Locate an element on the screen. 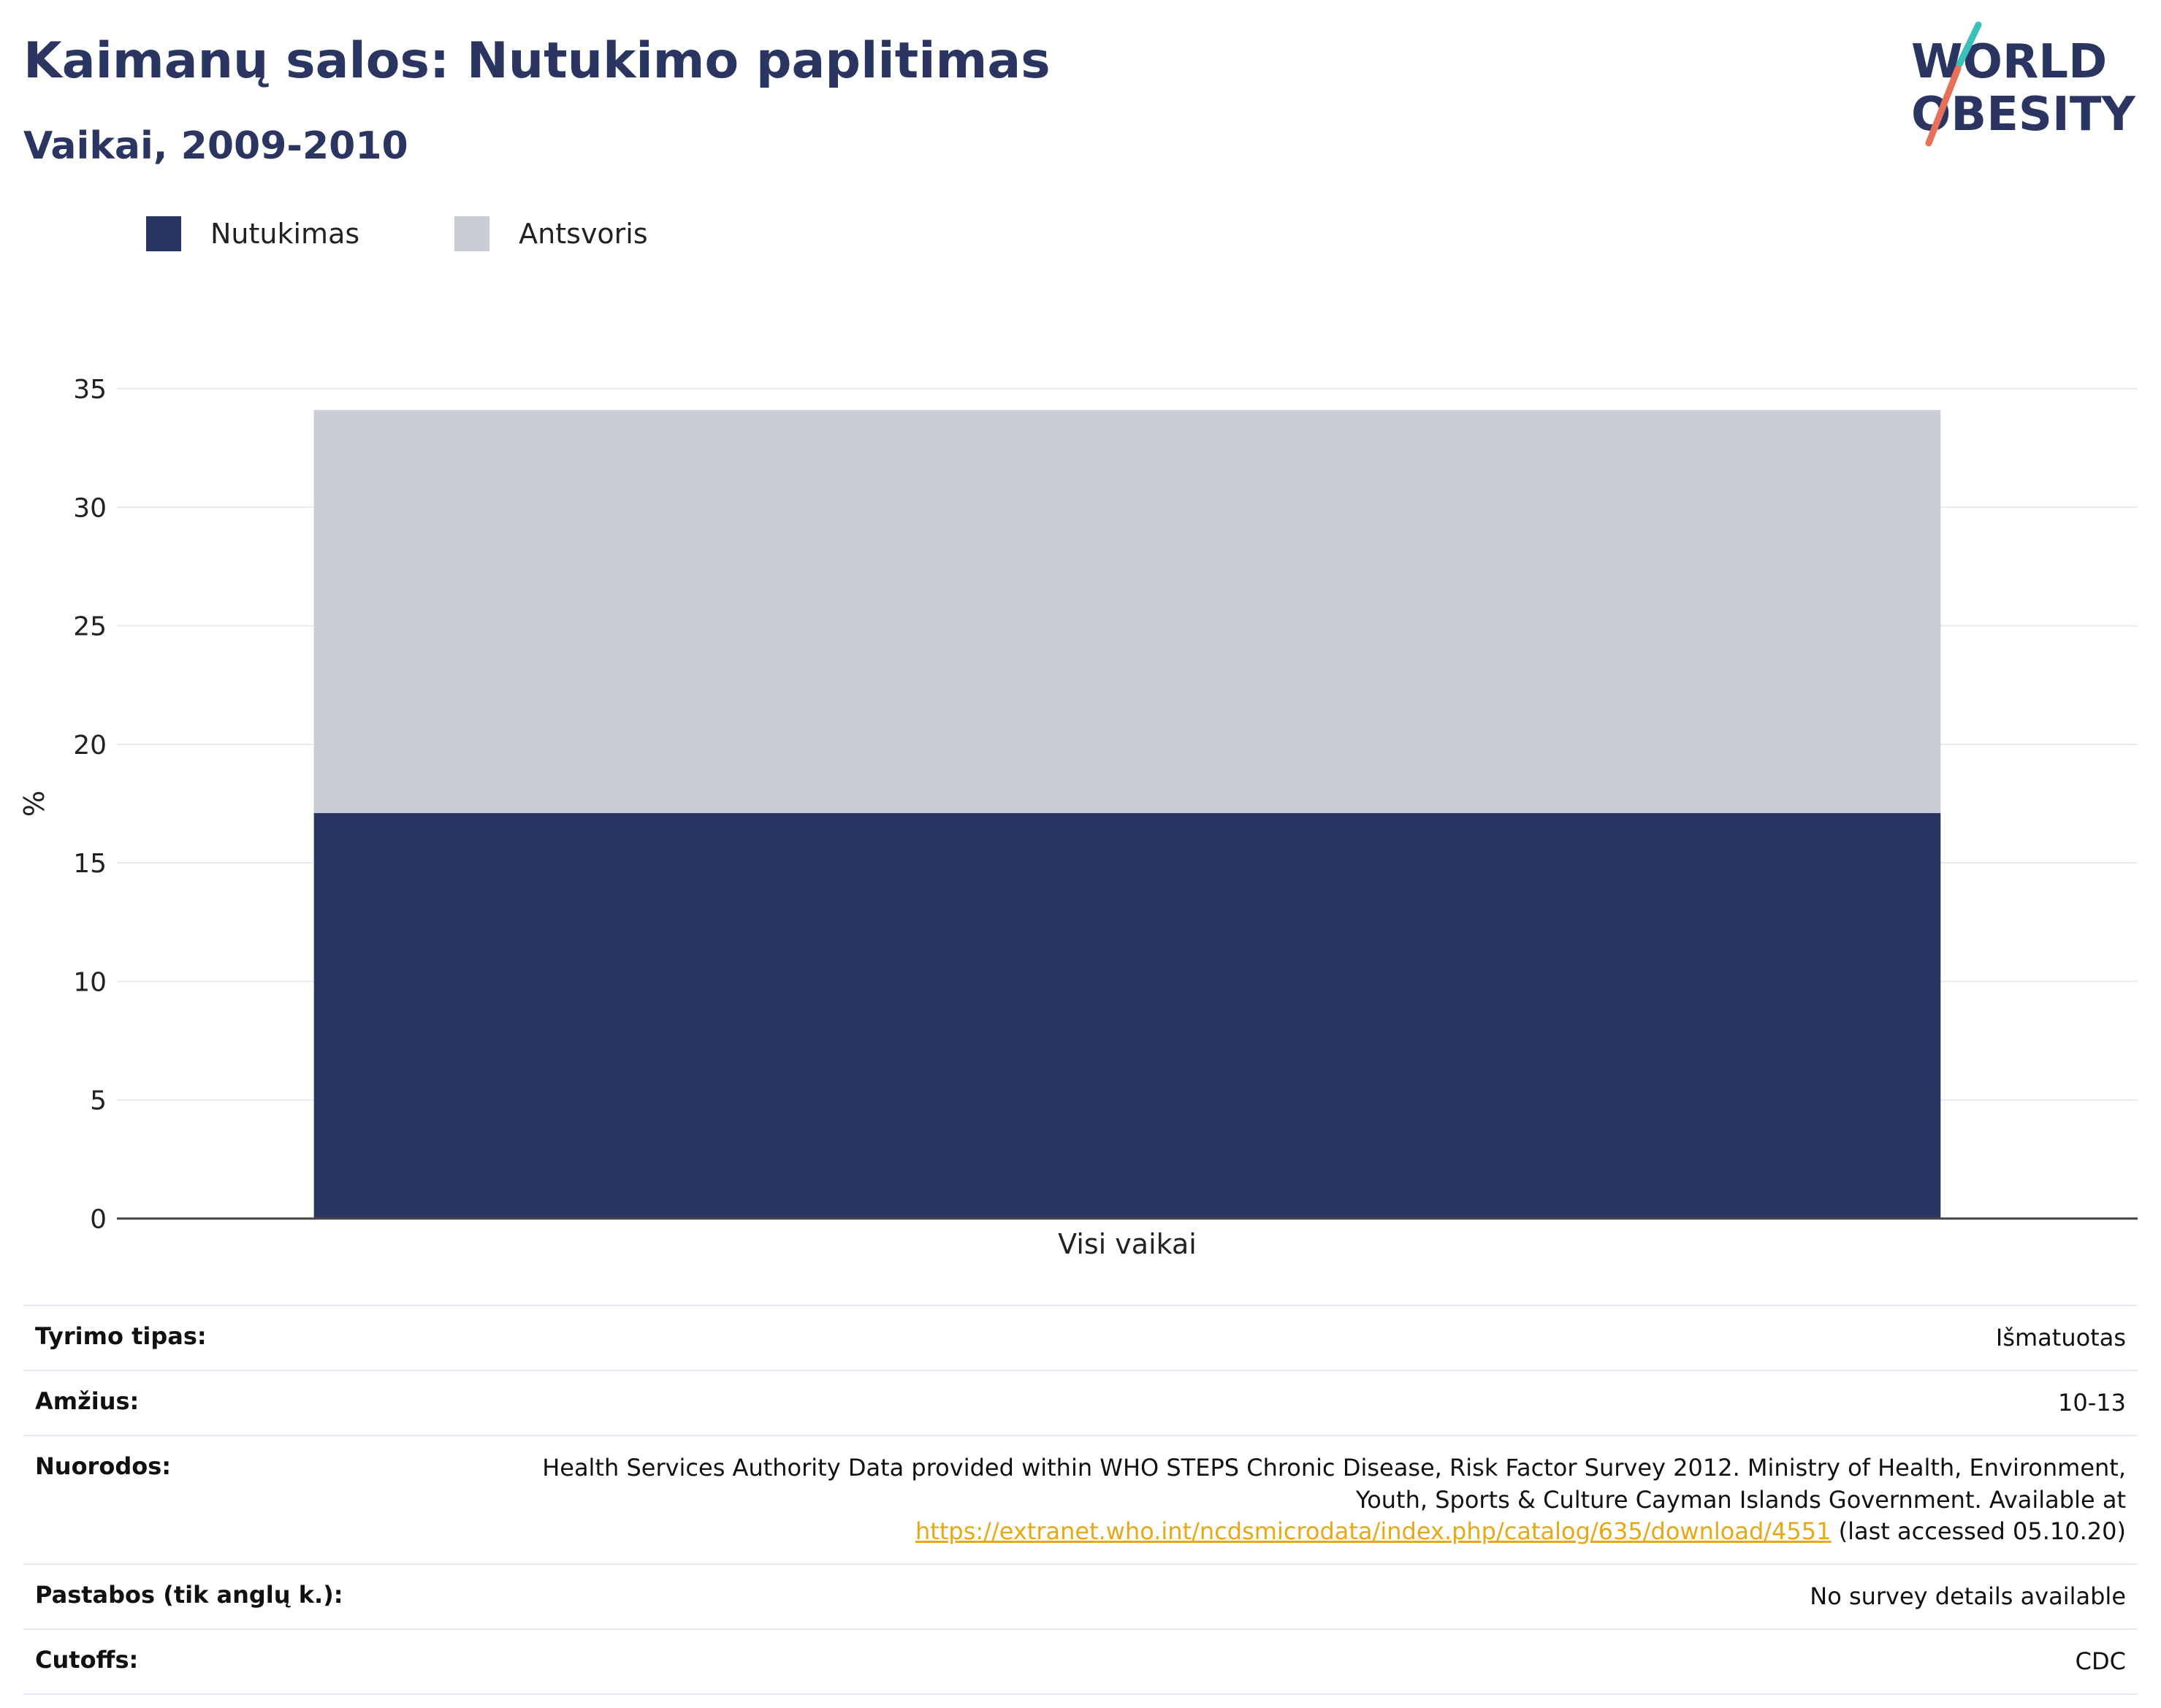 Image resolution: width=2161 pixels, height=1708 pixels. y-tick-label: 15 is located at coordinates (90, 864).